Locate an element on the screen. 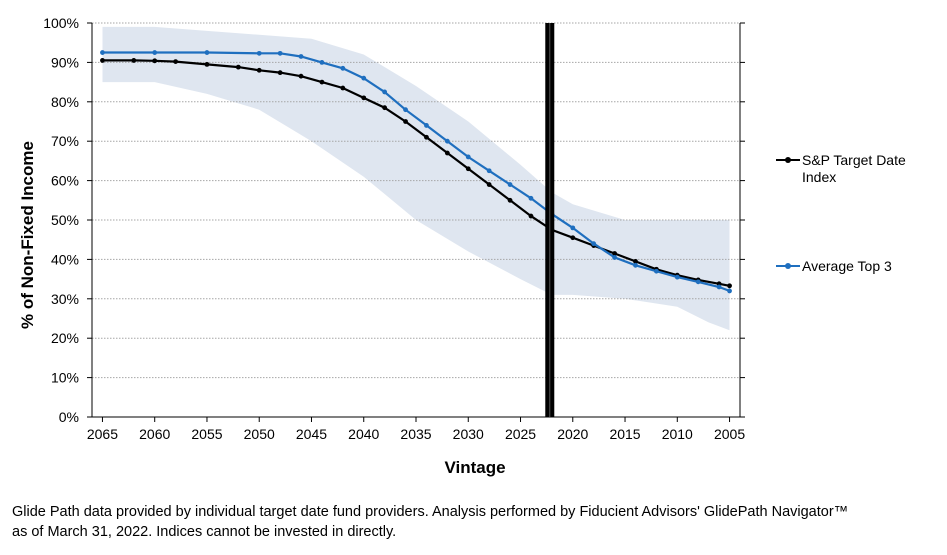  legend-label-sp-target-date-line2: Index is located at coordinates (819, 177).